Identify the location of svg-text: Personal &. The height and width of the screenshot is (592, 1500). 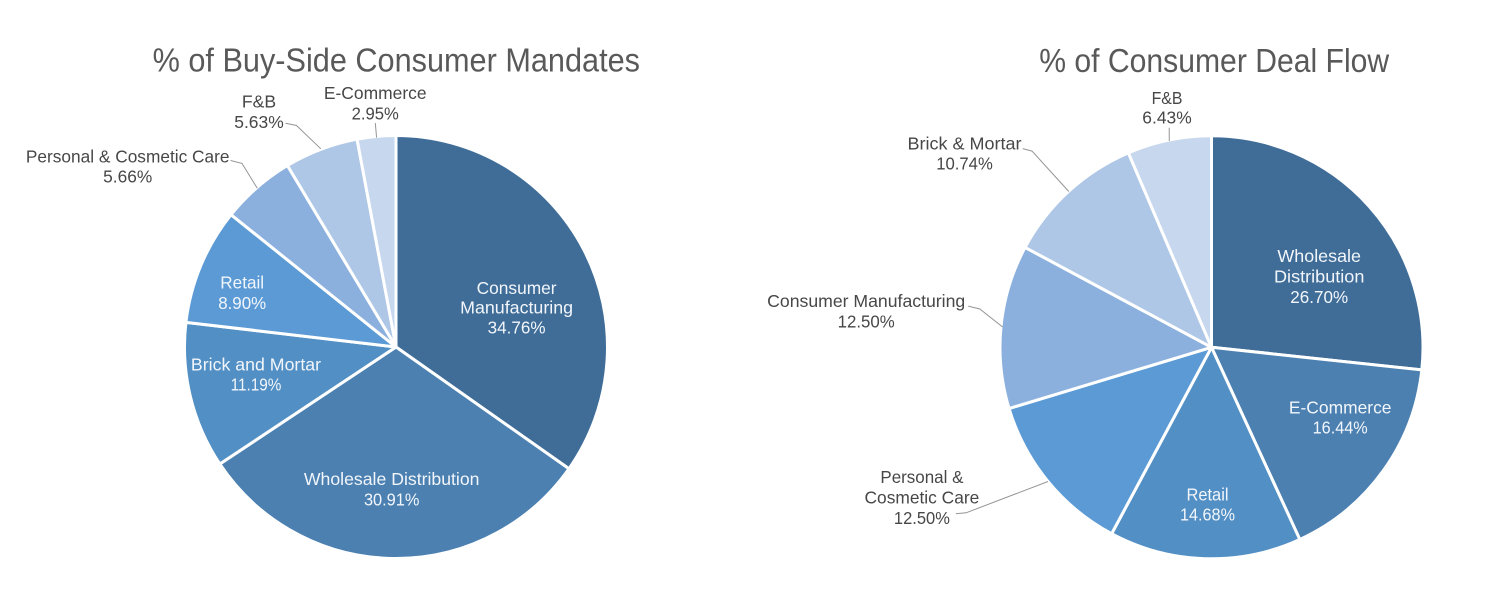
(921, 477).